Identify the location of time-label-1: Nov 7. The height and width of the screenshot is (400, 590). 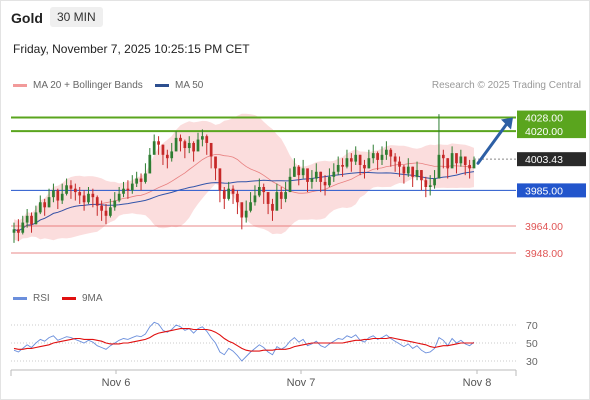
(301, 383).